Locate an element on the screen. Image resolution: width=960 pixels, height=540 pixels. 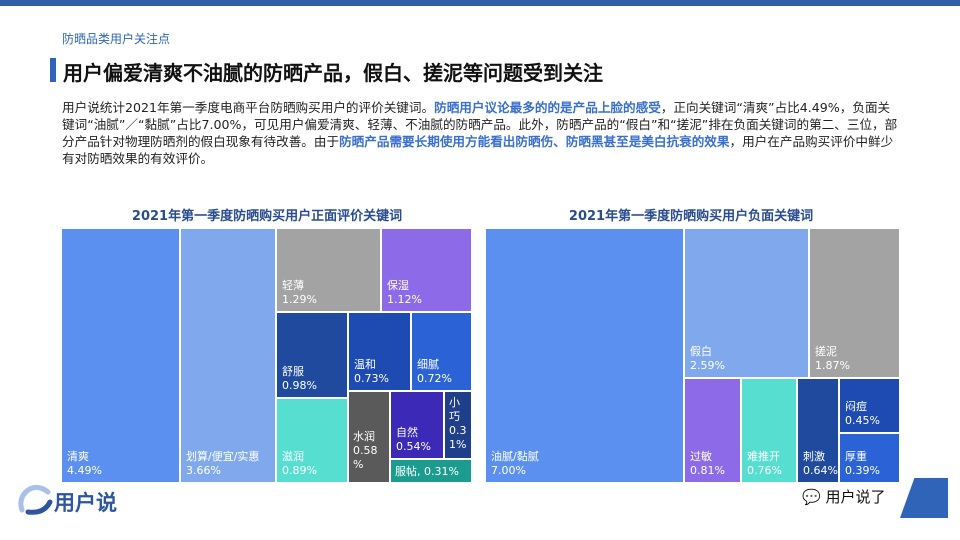
positive-chart-title: 2021年第一季度防晒购买用户正面评价关键词 is located at coordinates (267, 216).